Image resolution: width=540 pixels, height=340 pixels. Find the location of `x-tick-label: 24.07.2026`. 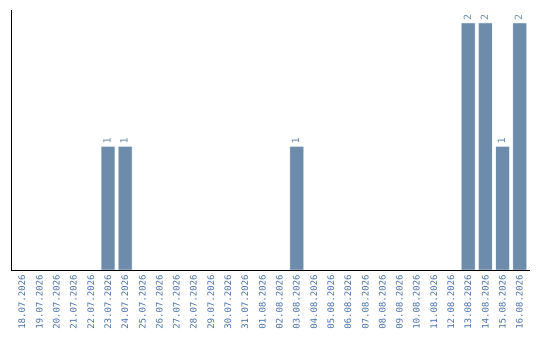

x-tick-label: 24.07.2026 is located at coordinates (126, 301).